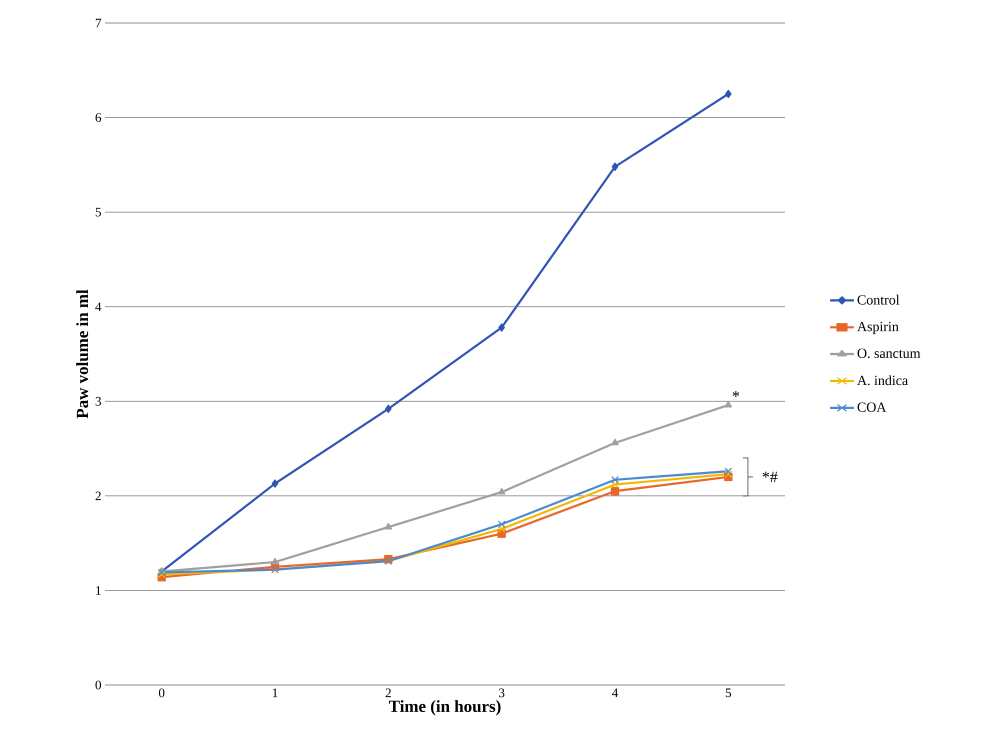 The image size is (990, 756). What do you see at coordinates (878, 328) in the screenshot?
I see `legend-label: Aspirin` at bounding box center [878, 328].